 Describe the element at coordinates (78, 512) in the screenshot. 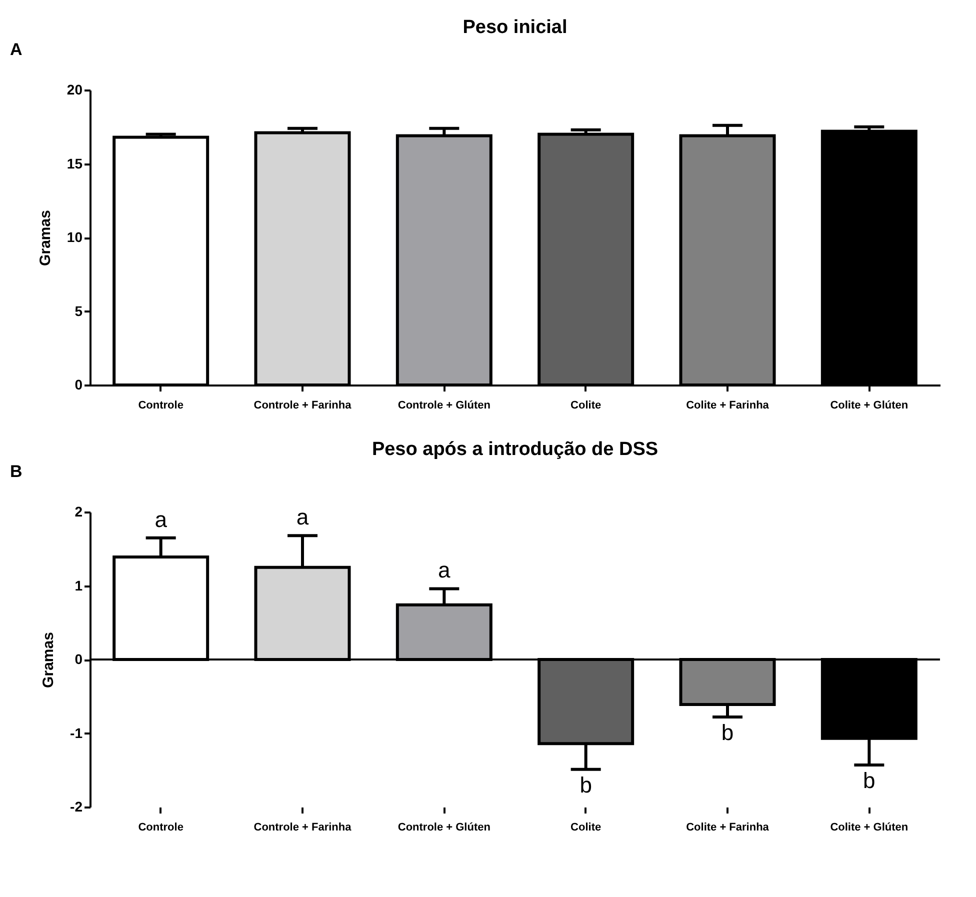

I see `y-tick-label: 2` at that location.